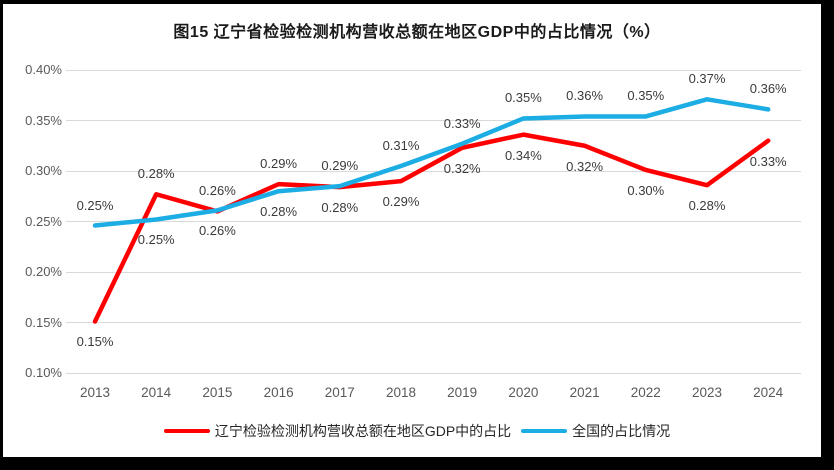 This screenshot has width=834, height=470. What do you see at coordinates (462, 123) in the screenshot?
I see `data-label-national-share: 0.33%` at bounding box center [462, 123].